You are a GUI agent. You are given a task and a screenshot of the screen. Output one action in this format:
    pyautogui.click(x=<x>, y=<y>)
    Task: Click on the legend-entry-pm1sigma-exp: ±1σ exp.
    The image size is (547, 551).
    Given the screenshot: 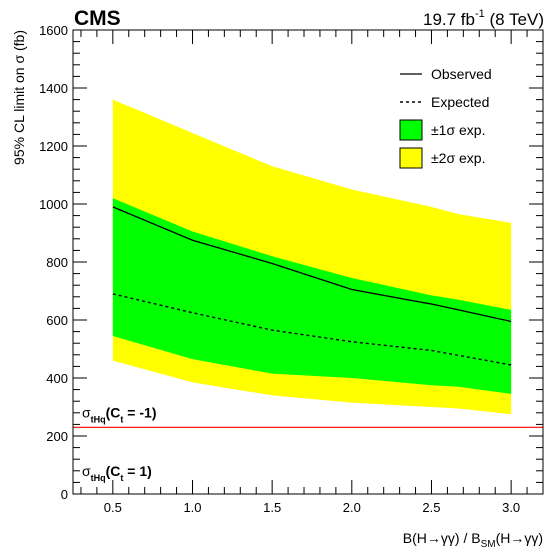 What is the action you would take?
    pyautogui.click(x=442, y=130)
    